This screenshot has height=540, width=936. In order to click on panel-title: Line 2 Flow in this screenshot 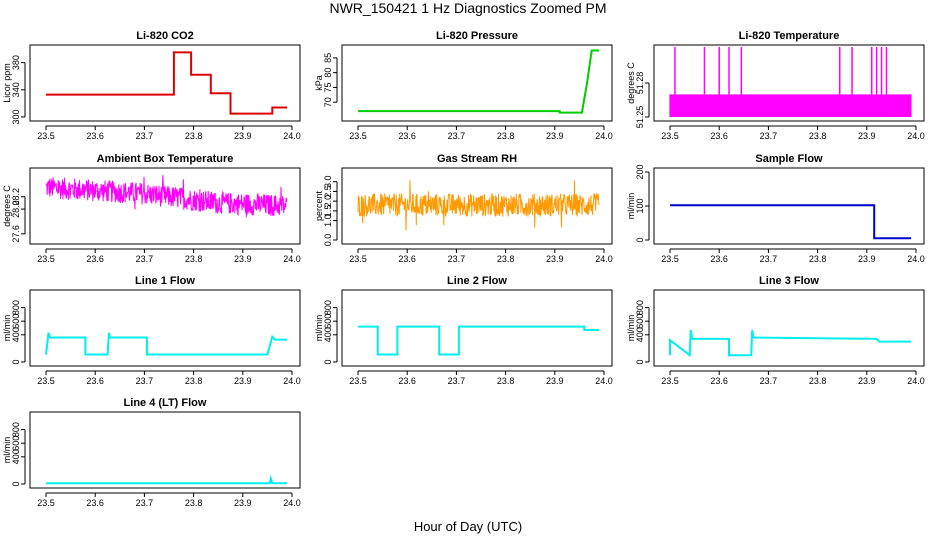, I will do `click(477, 281)`.